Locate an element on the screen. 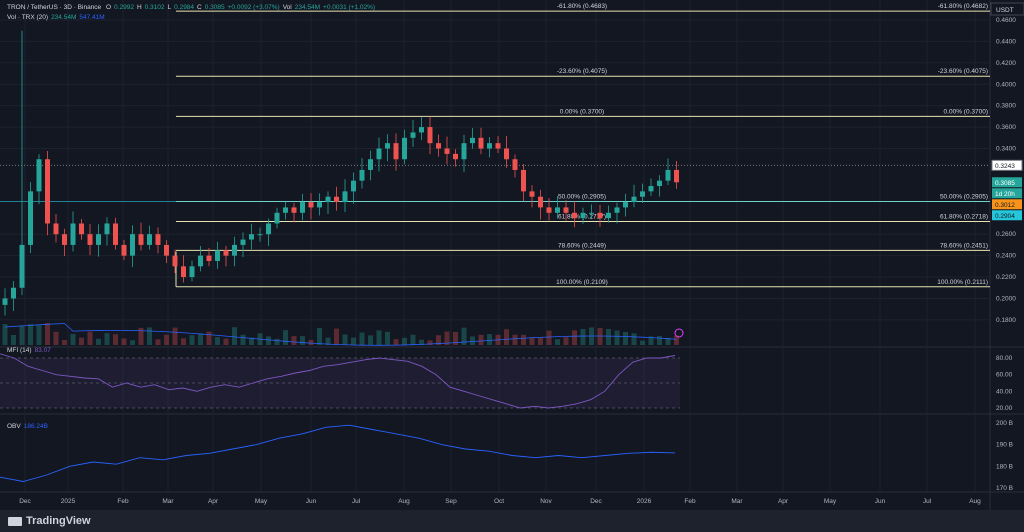  volume-ma-value: 547.41M is located at coordinates (92, 17).